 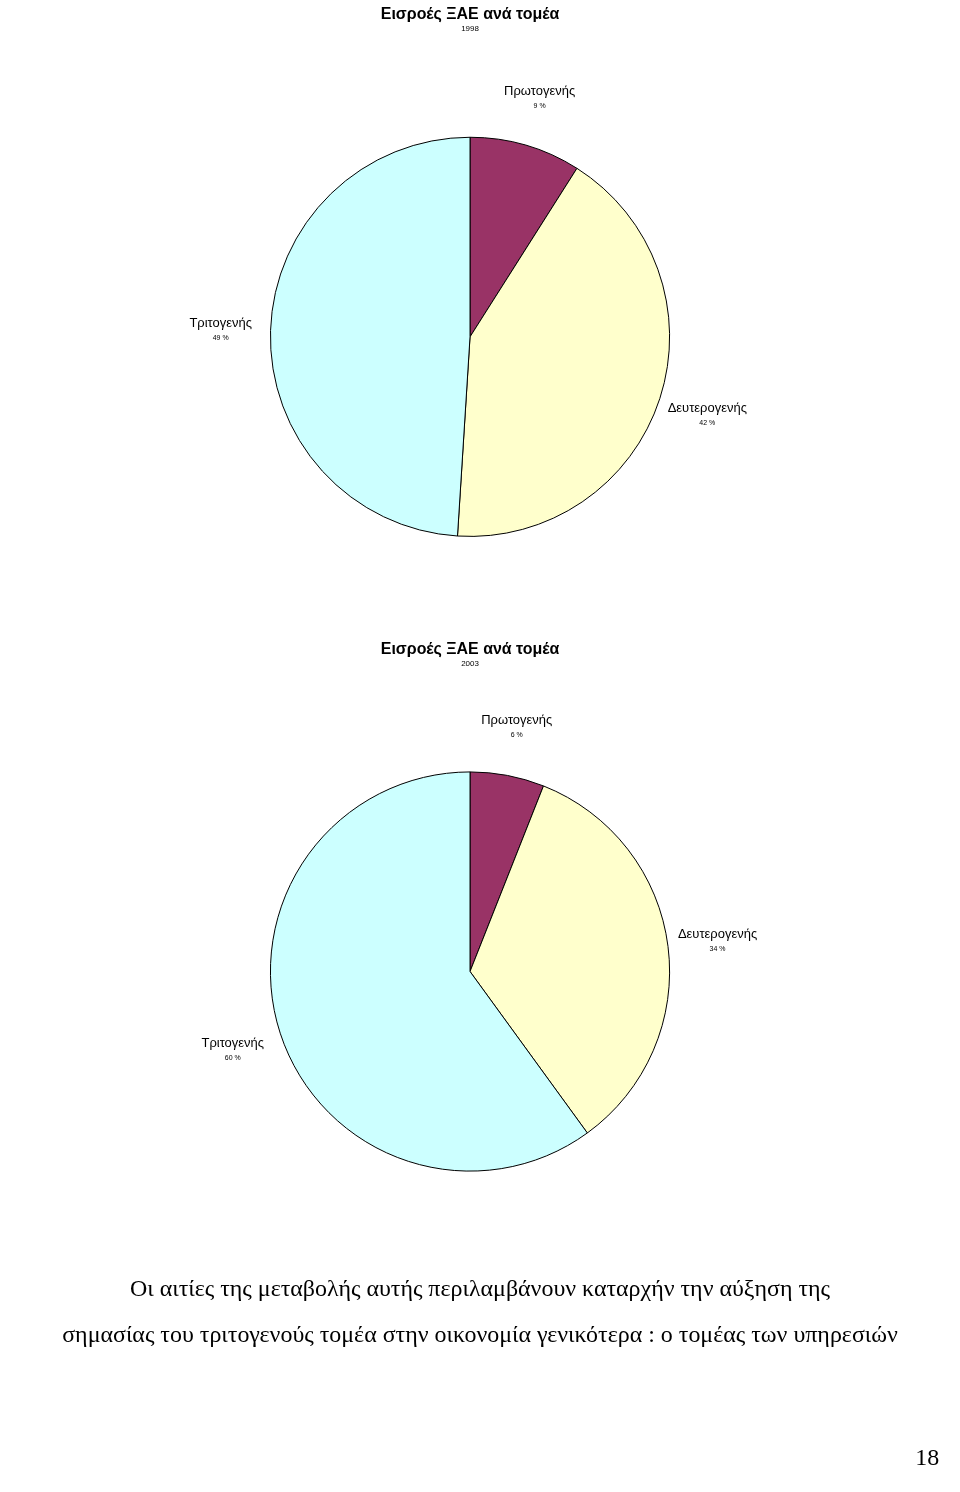 What do you see at coordinates (480, 1287) in the screenshot?
I see `text: Οι αιτίες της μεταβολής αυτής περιλαμβάνουν καταρχήν την αύξηση της` at bounding box center [480, 1287].